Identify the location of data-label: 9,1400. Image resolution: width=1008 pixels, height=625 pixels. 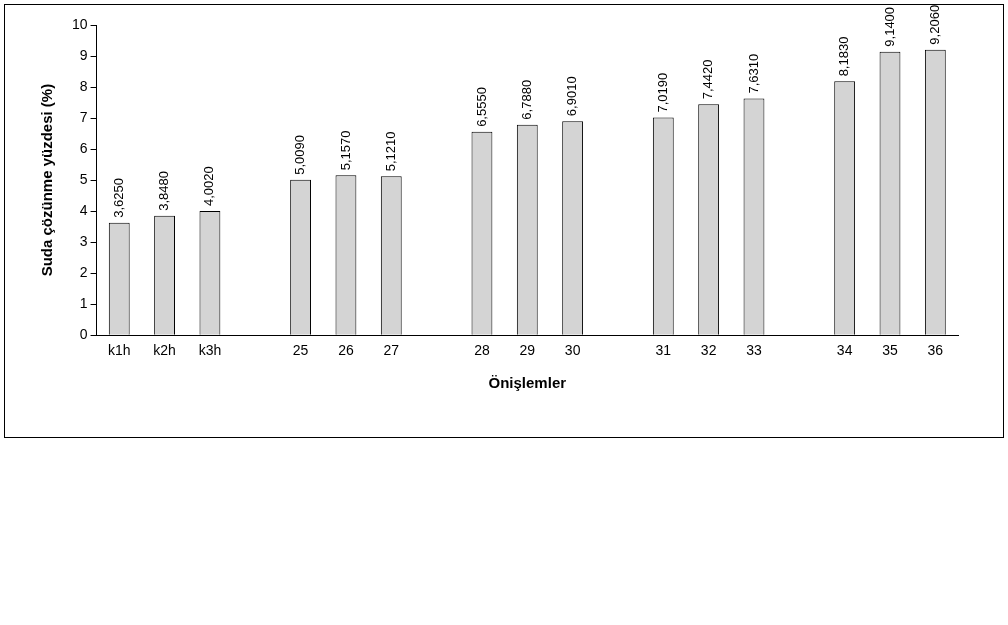
(889, 26).